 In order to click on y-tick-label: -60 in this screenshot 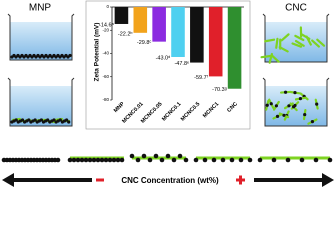, I will do `click(105, 76)`.